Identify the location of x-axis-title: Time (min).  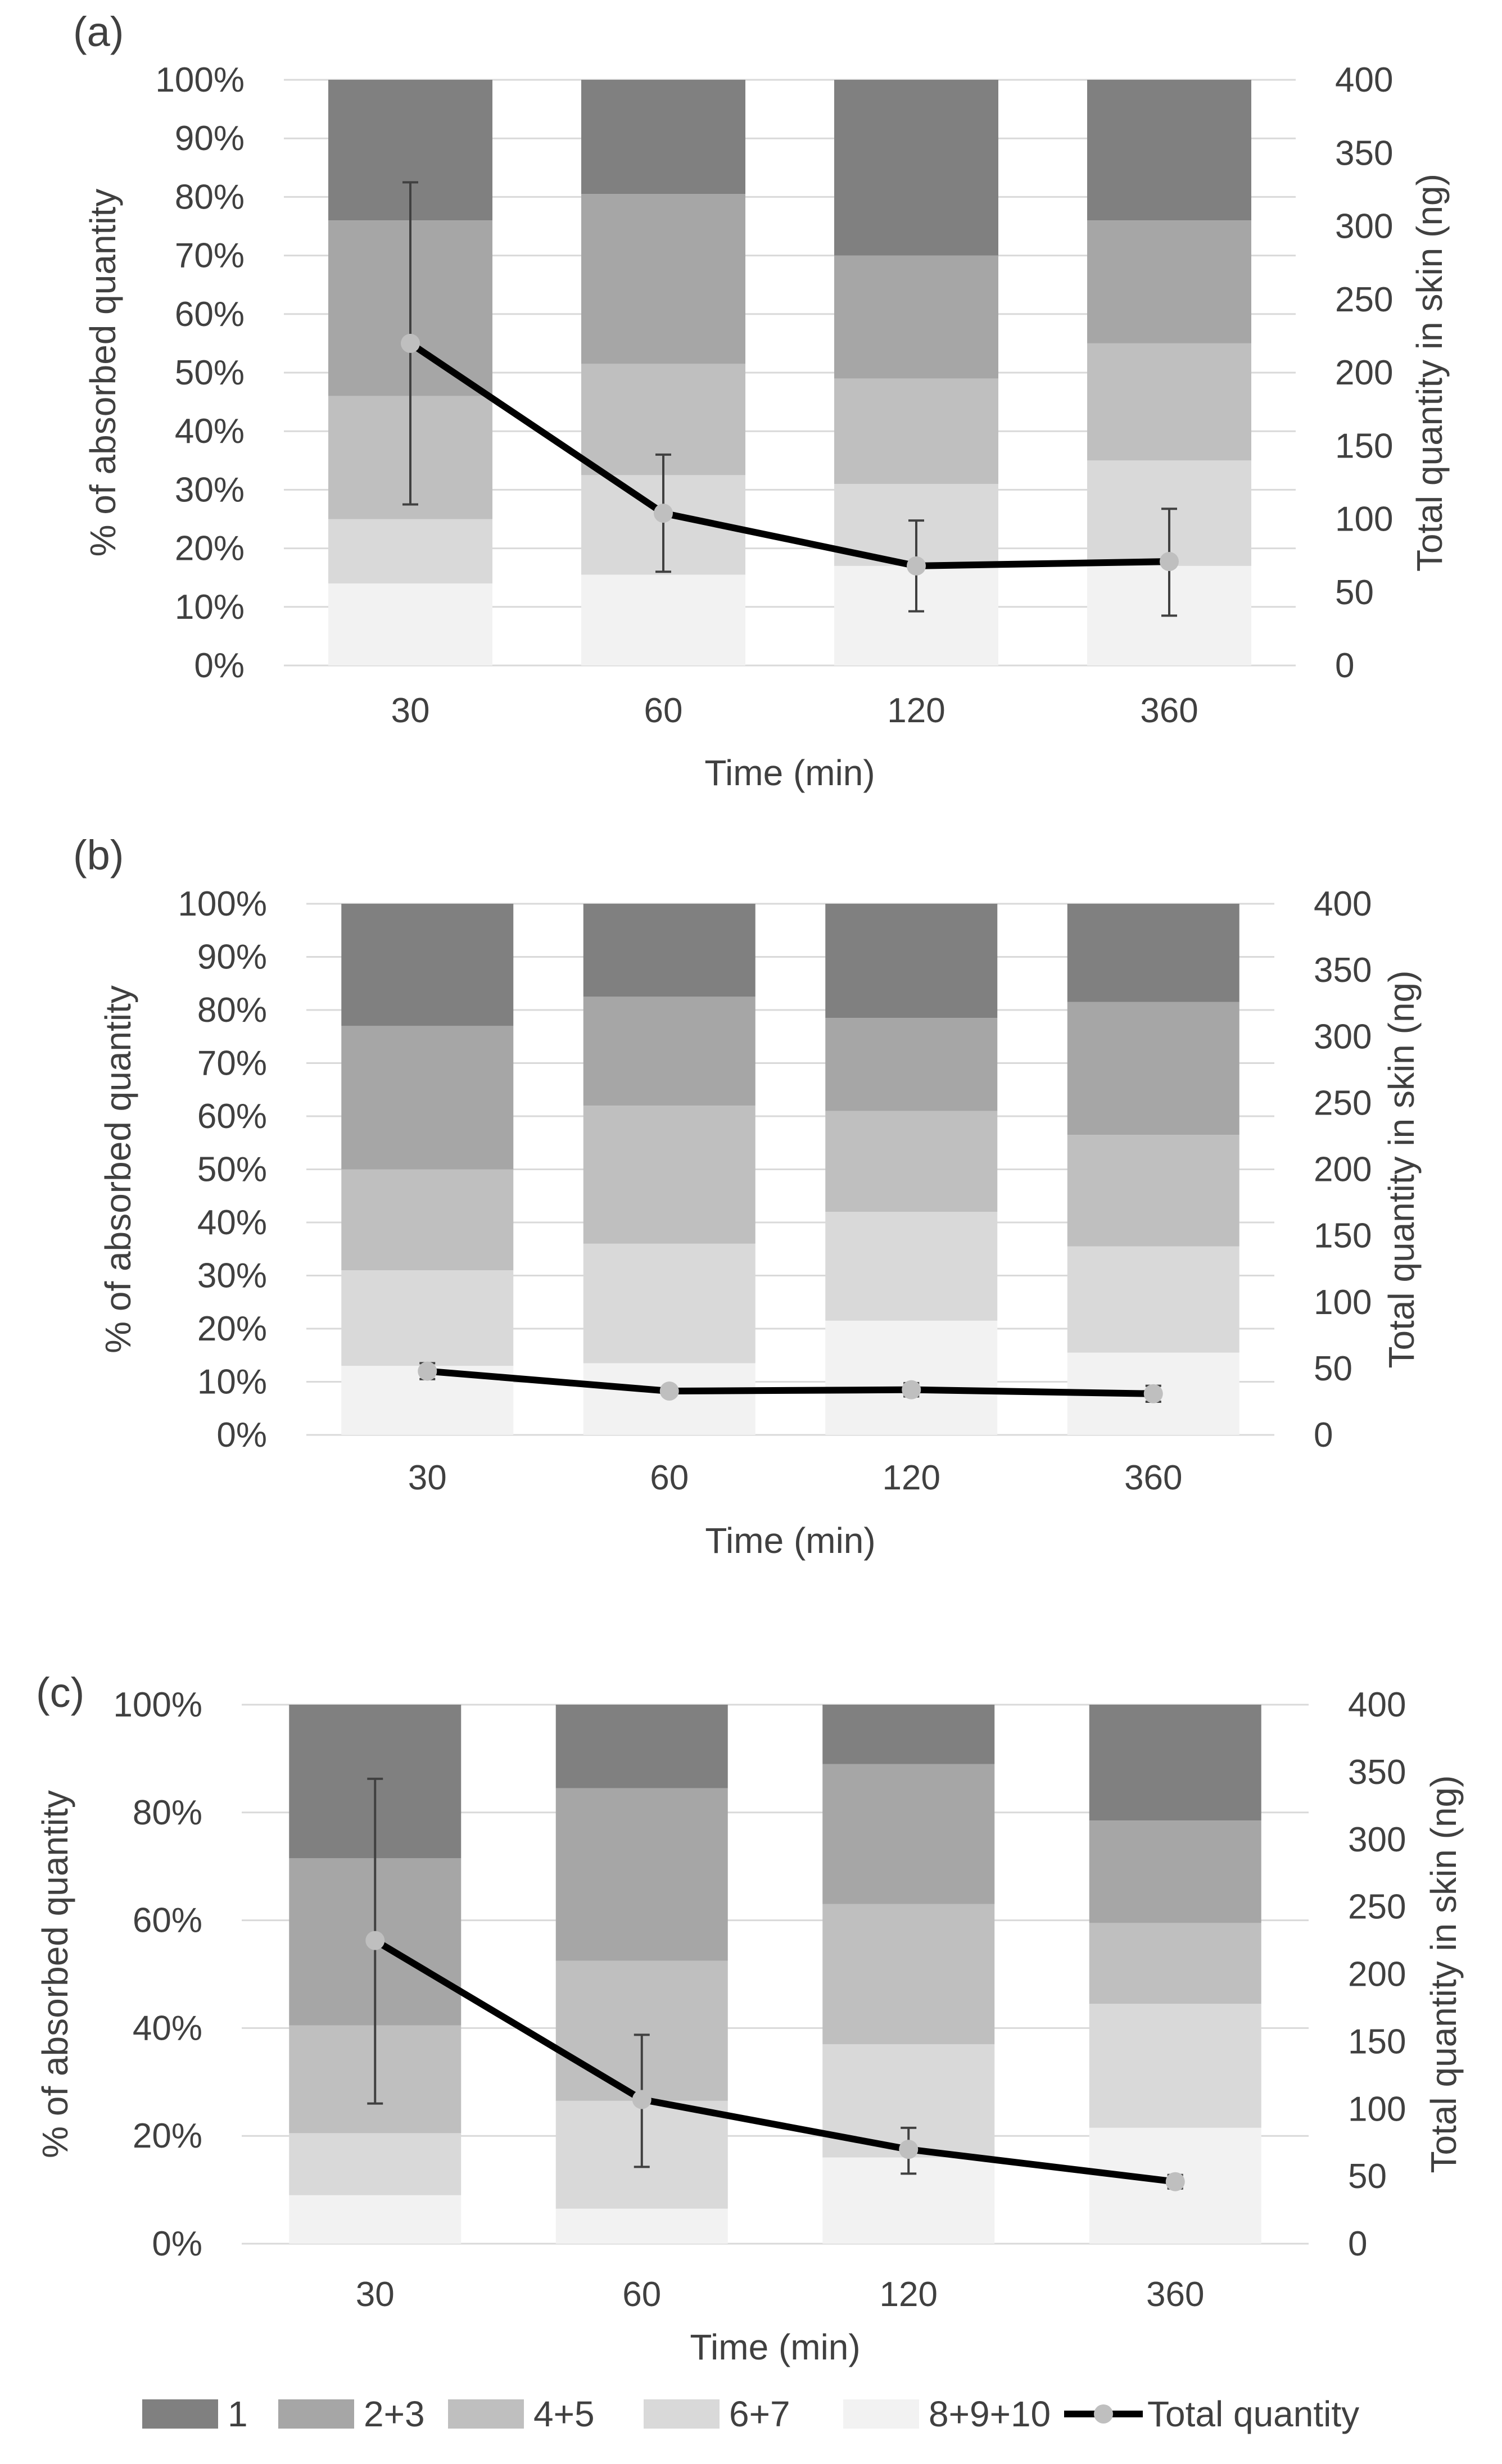
(775, 2347).